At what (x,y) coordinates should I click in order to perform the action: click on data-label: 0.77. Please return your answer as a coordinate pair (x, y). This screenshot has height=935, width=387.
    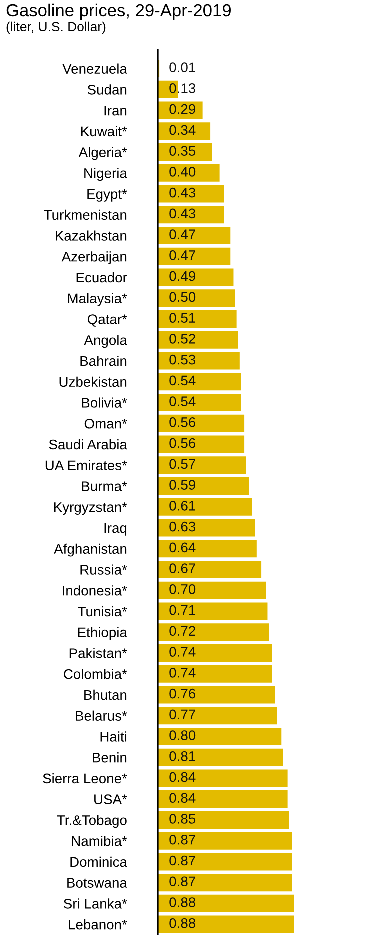
    Looking at the image, I should click on (183, 715).